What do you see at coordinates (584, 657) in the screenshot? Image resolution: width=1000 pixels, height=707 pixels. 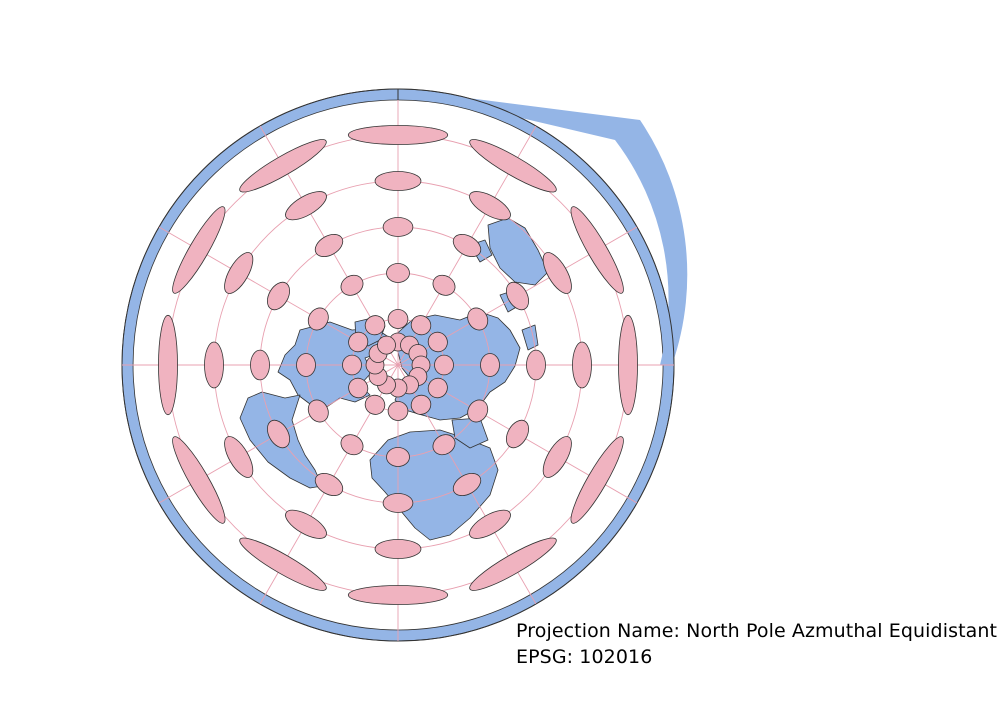 I see `epsg-caption: EPSG: 102016` at bounding box center [584, 657].